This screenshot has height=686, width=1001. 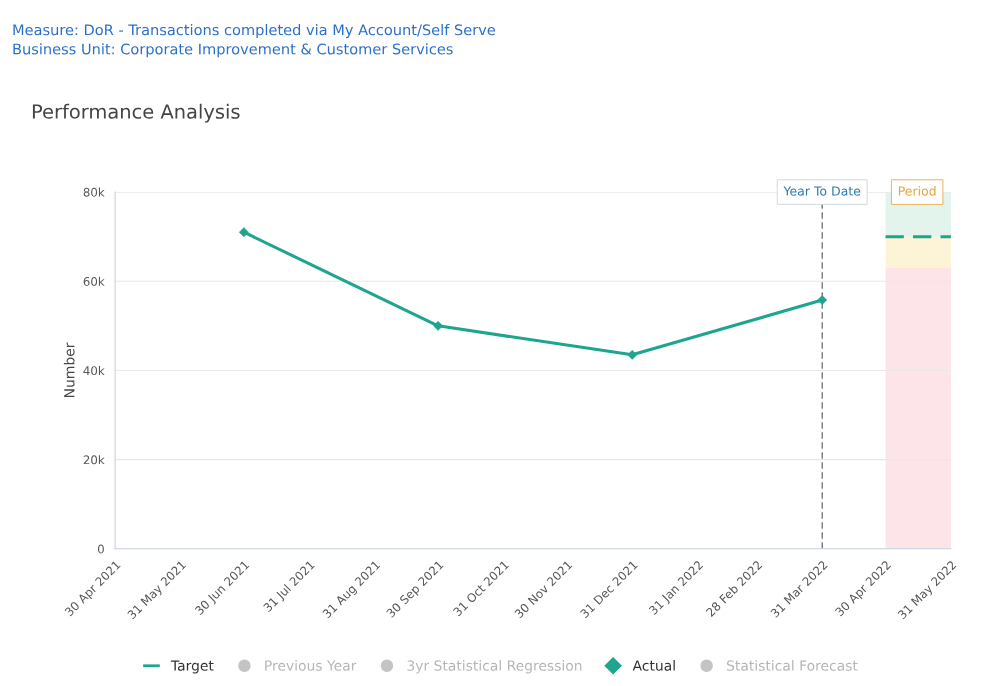 I want to click on legend-label: Actual, so click(x=653, y=665).